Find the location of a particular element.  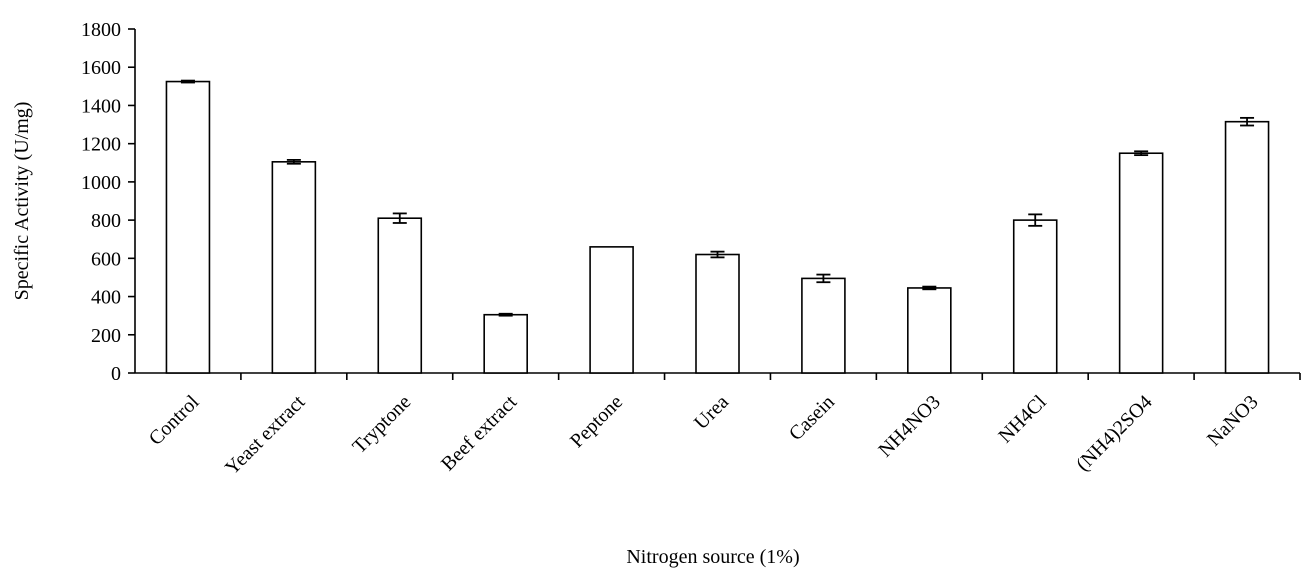

x-tick-label: Peptone is located at coordinates (596, 421).